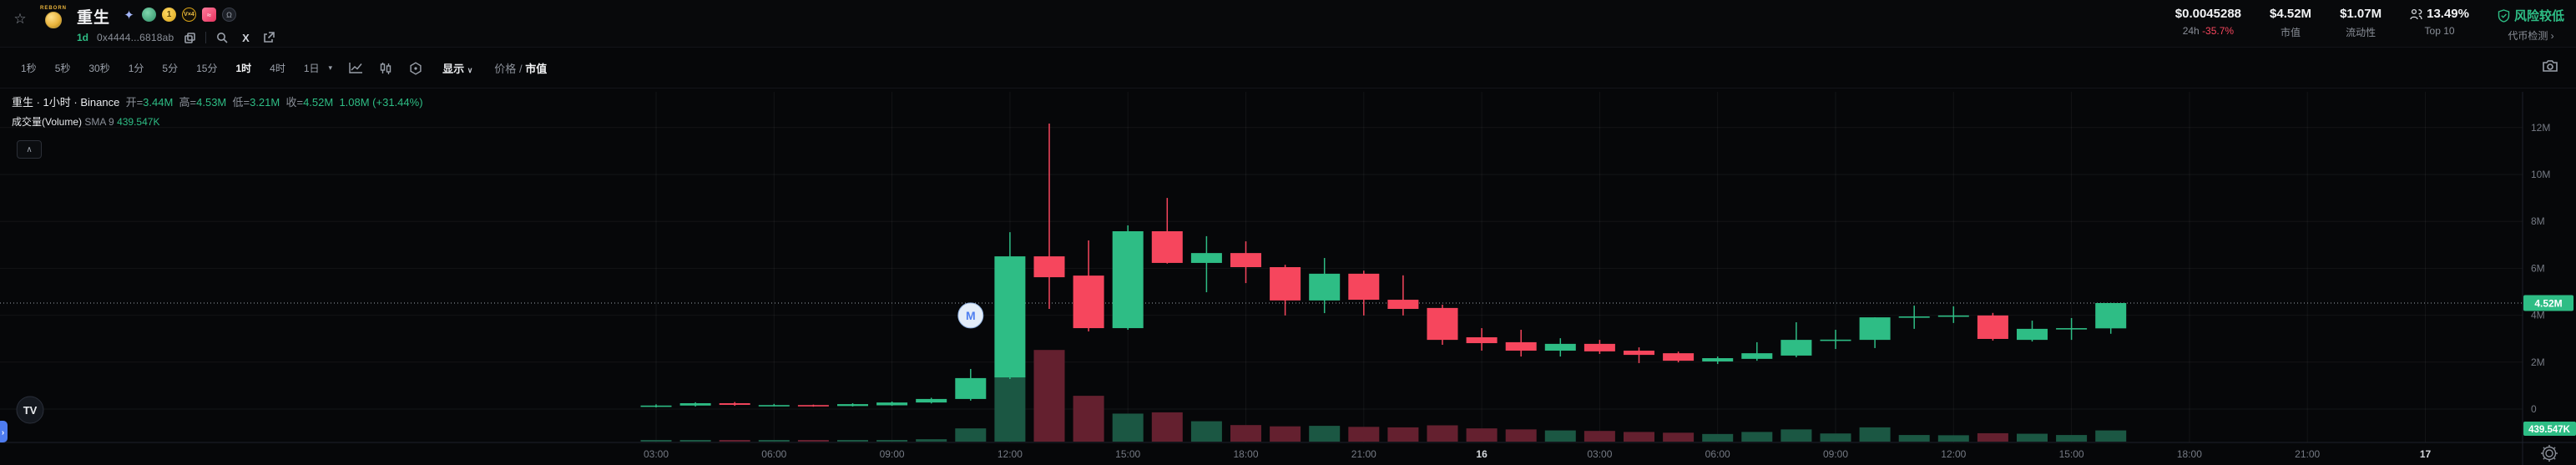  Describe the element at coordinates (2307, 454) in the screenshot. I see `x-axis-label: 21:00` at that location.